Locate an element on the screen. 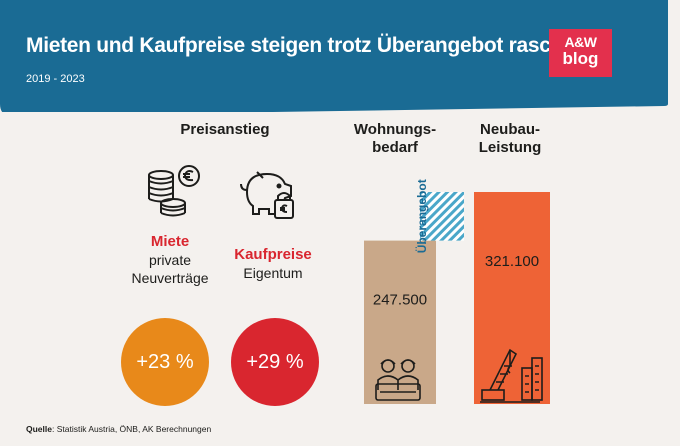  supply-heading-line-2: Leistung is located at coordinates (510, 147).